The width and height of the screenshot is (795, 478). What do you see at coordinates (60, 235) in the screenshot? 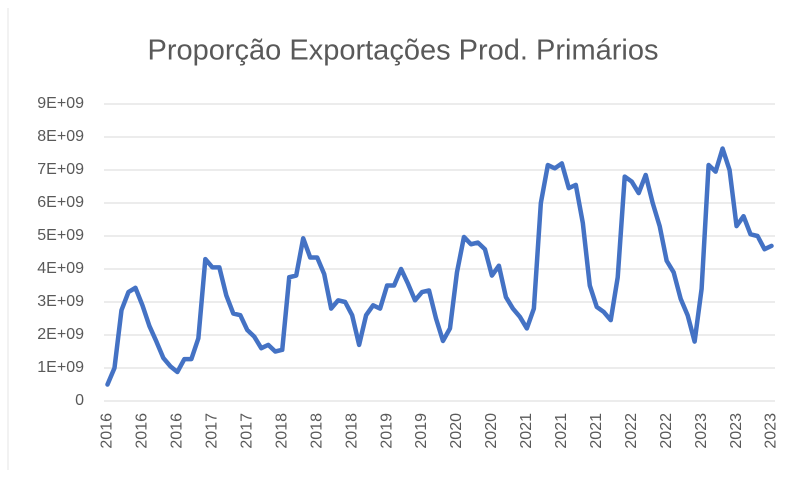
I see `y-tick-label: 5E+09` at bounding box center [60, 235].